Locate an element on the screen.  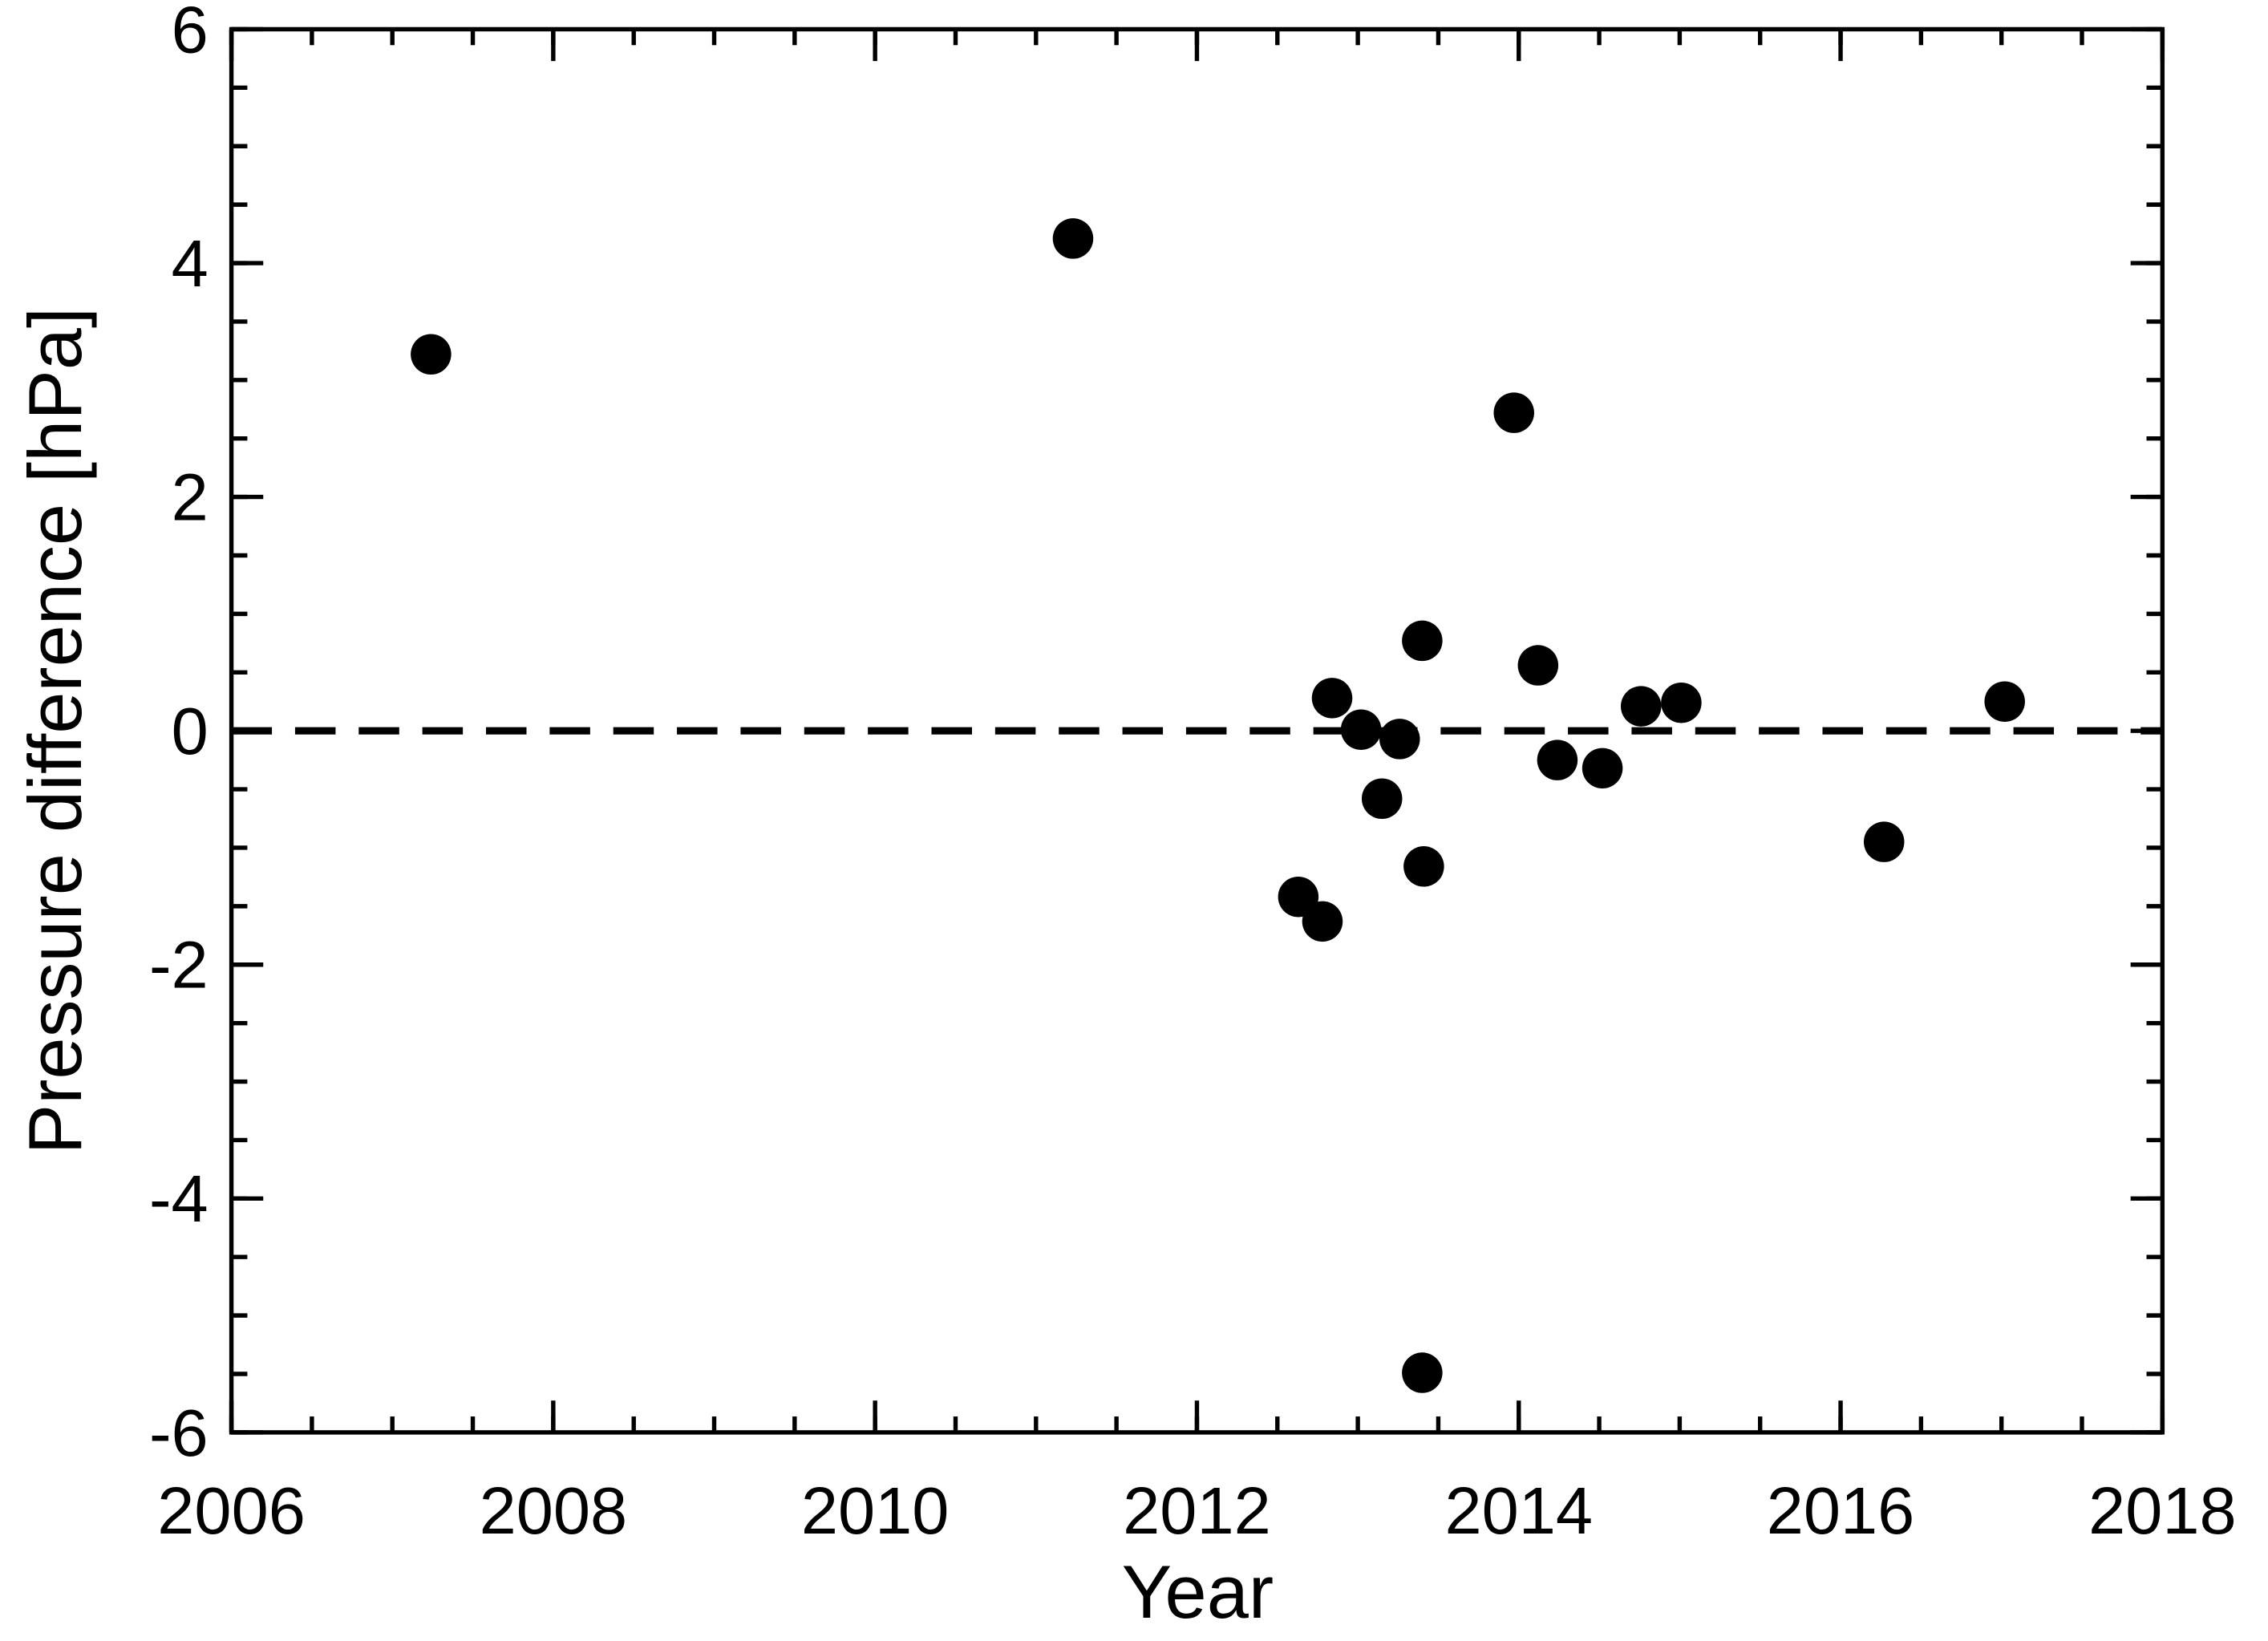
x-tick-label: 2012 is located at coordinates (1197, 1510).